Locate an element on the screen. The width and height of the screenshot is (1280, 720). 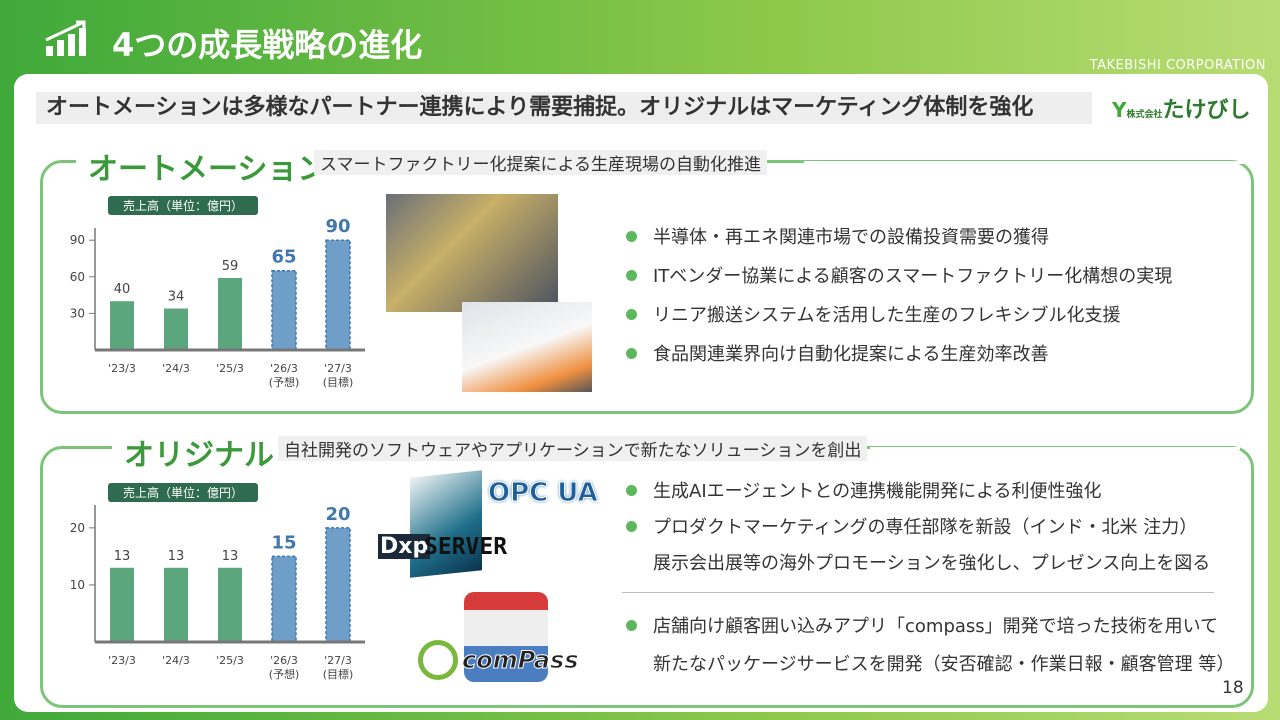
divider is located at coordinates (918, 592).